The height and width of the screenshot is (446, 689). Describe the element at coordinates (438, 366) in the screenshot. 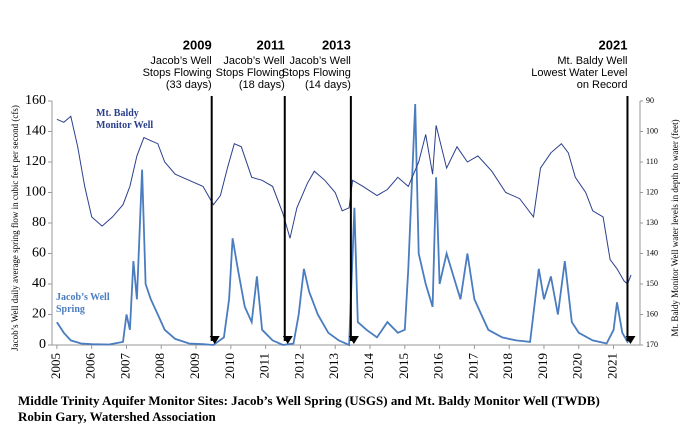

I see `x-tick-label: 2016` at that location.